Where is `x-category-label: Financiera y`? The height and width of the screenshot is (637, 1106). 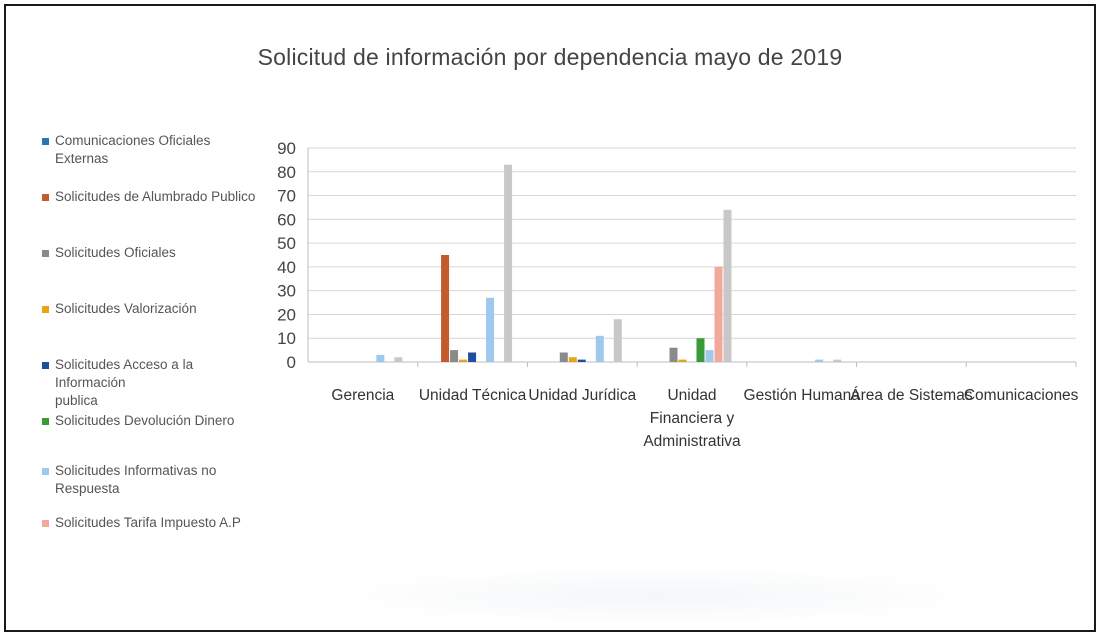
x-category-label: Financiera y is located at coordinates (692, 418).